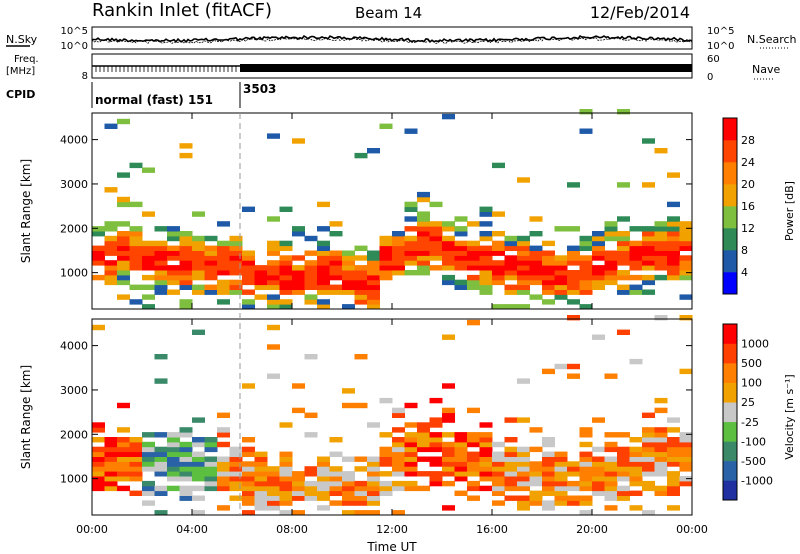 The image size is (800, 554). I want to click on colorbar-tick-label: 16, so click(748, 206).